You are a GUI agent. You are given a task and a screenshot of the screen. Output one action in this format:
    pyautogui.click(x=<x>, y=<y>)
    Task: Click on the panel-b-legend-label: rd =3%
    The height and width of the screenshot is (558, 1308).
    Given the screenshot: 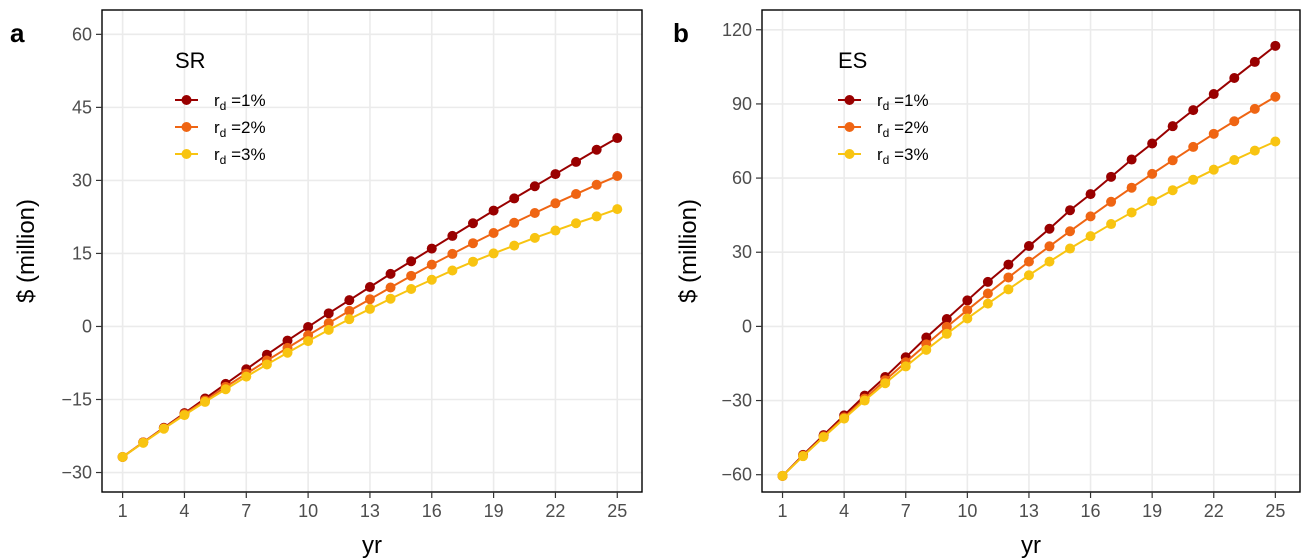 What is the action you would take?
    pyautogui.click(x=903, y=156)
    